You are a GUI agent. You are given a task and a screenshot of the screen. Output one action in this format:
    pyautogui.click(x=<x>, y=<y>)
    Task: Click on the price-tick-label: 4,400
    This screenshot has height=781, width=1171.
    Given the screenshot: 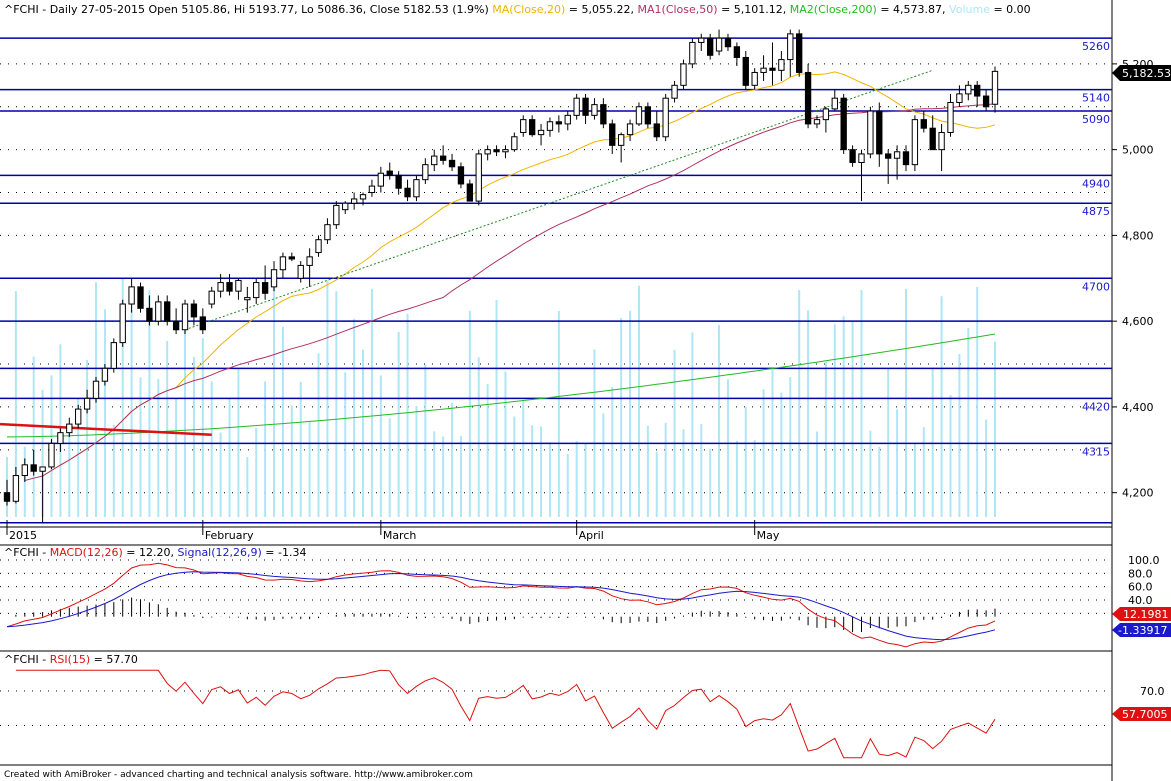 What is the action you would take?
    pyautogui.click(x=1138, y=407)
    